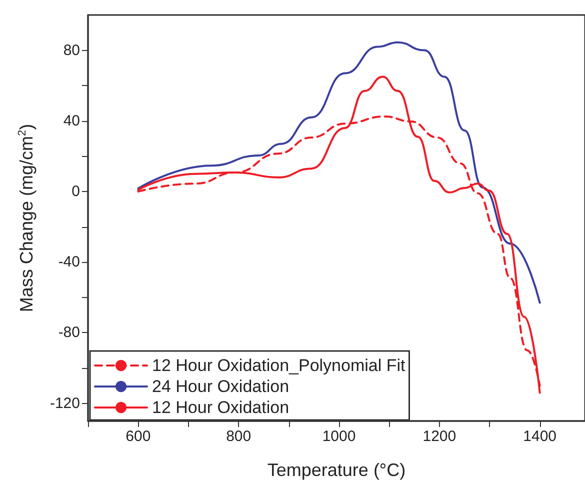 Image resolution: width=585 pixels, height=486 pixels. What do you see at coordinates (26, 218) in the screenshot?
I see `y-axis-title: Mass Change (mg/cm2)` at bounding box center [26, 218].